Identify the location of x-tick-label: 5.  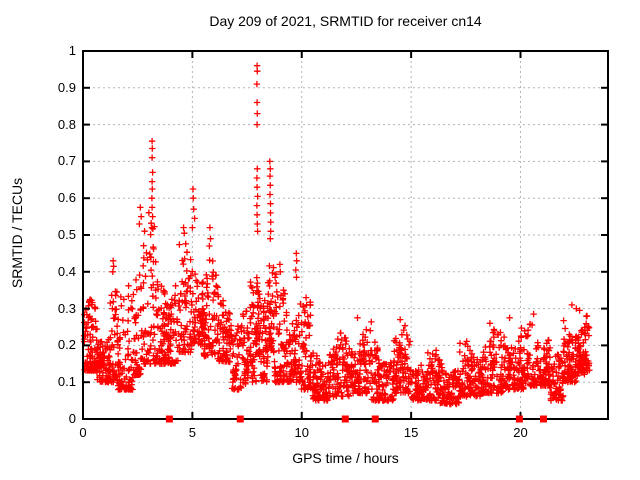
(192, 432).